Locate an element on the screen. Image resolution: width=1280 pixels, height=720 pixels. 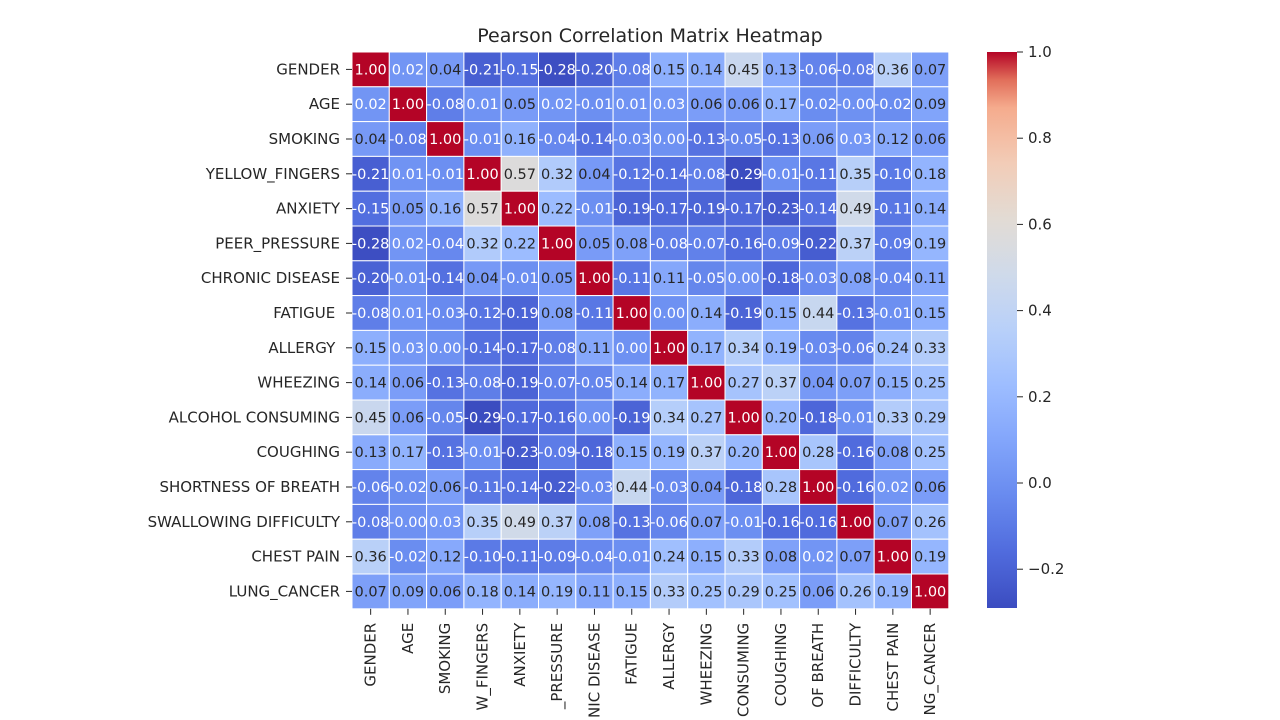
column-label: NIC DISEASE is located at coordinates (594, 670).